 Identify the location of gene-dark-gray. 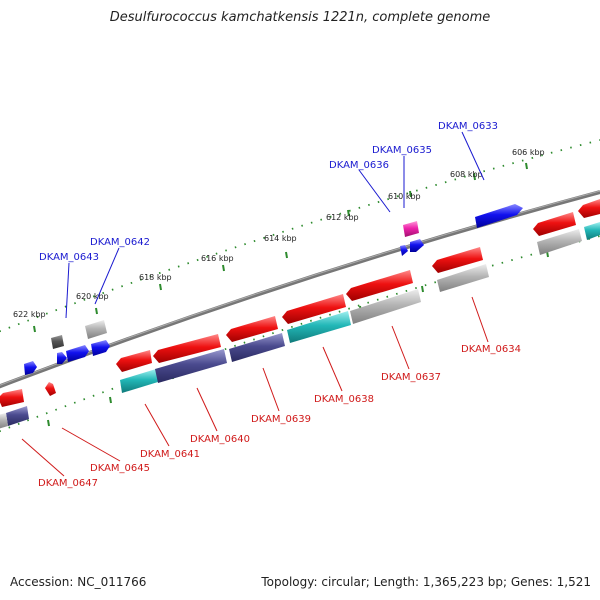
(57, 342).